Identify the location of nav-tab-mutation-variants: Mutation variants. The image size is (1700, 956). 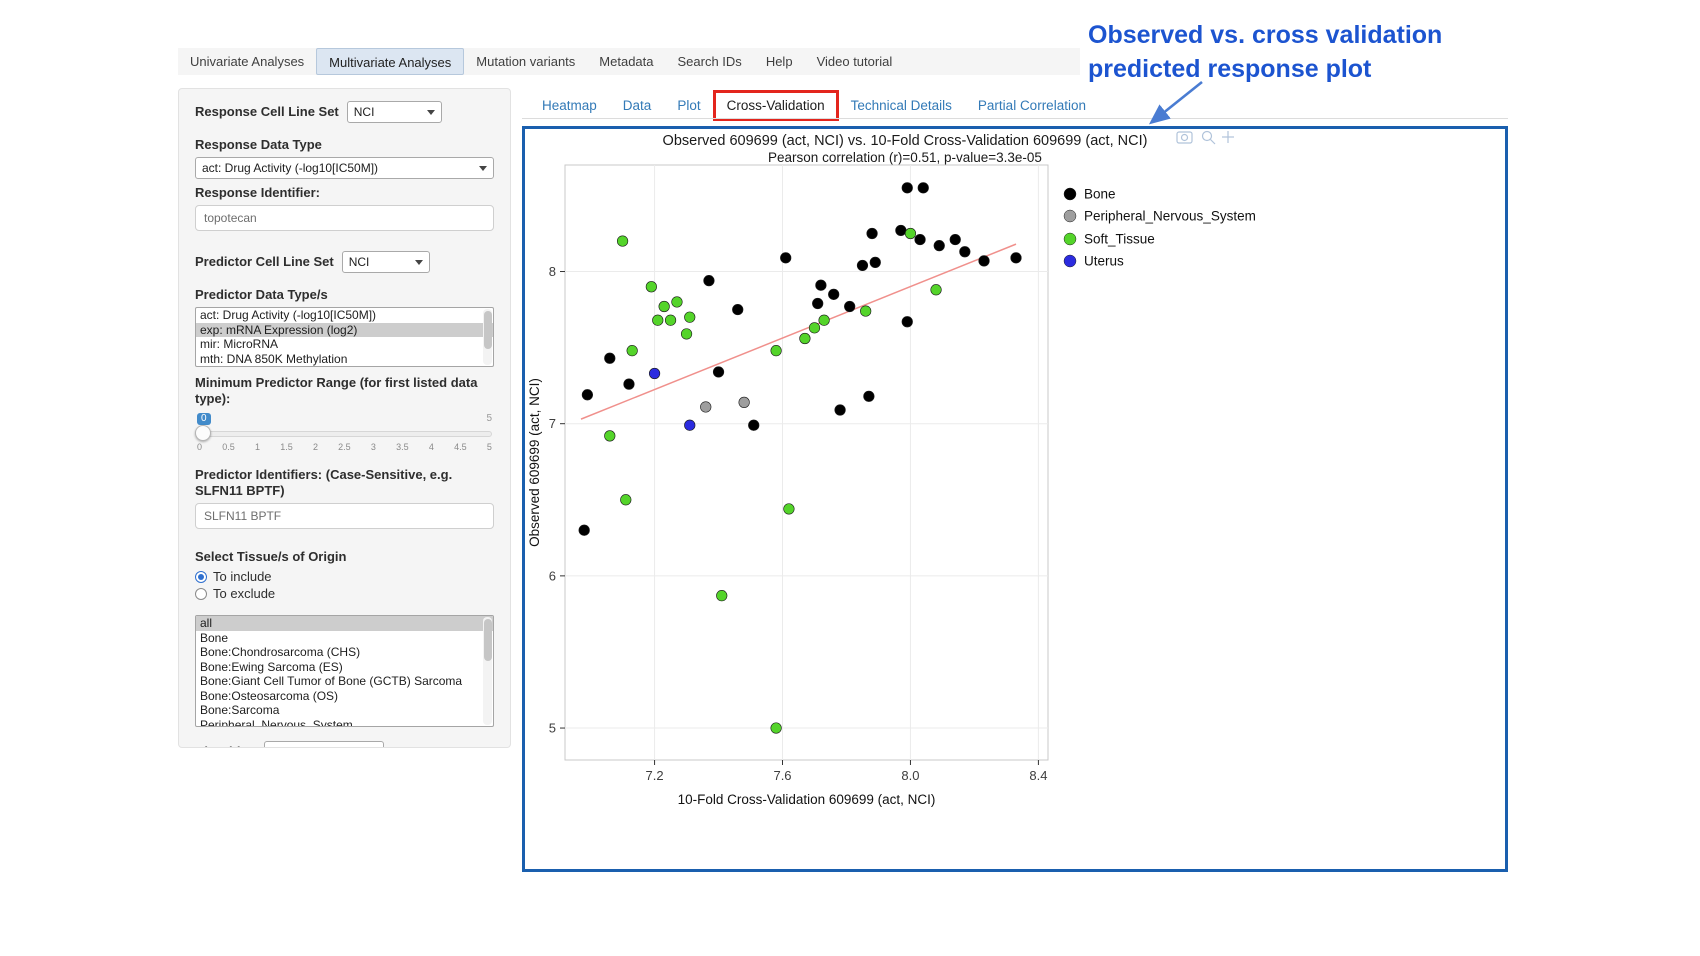
(526, 61).